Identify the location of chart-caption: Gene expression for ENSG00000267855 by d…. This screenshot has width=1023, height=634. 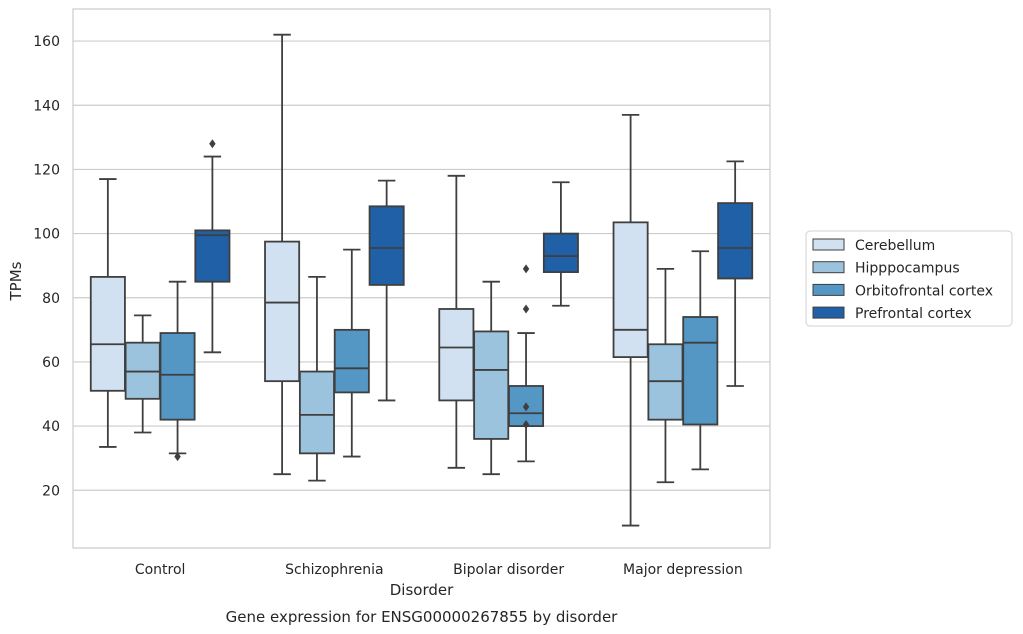
(422, 617).